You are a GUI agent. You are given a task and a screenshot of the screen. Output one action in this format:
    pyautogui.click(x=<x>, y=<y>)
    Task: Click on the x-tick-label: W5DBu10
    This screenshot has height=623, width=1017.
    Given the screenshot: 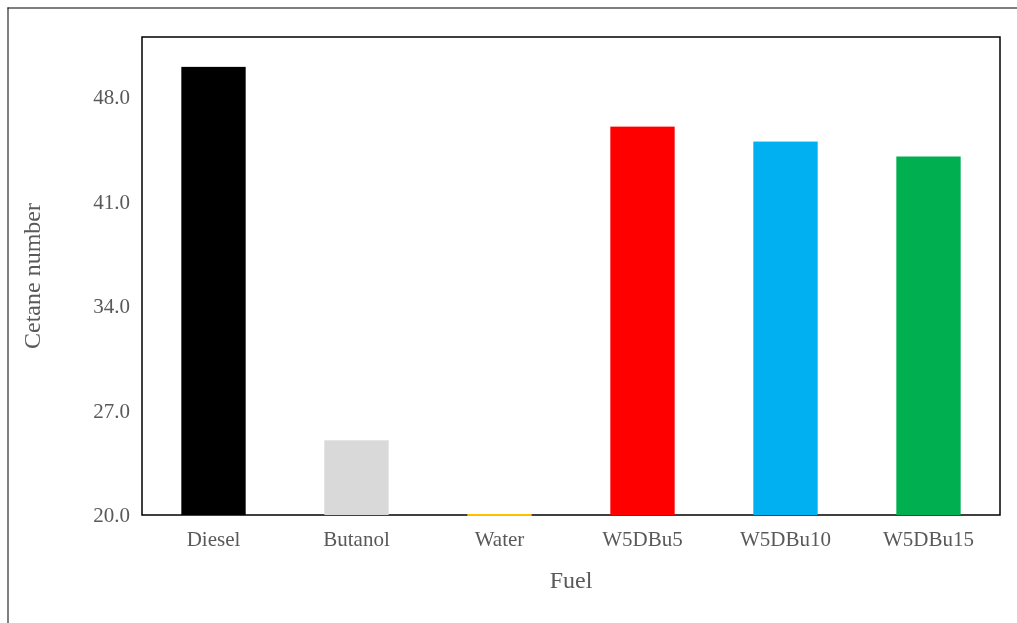 What is the action you would take?
    pyautogui.click(x=785, y=538)
    